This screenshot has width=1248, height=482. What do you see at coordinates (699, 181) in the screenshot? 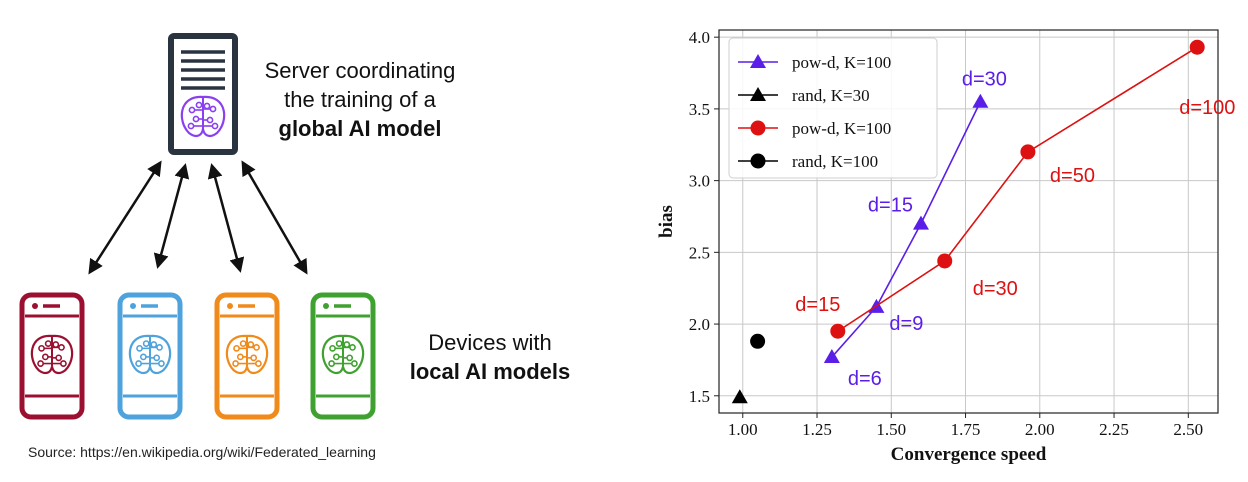
I see `y-tick-label-3: 3.0` at bounding box center [699, 181].